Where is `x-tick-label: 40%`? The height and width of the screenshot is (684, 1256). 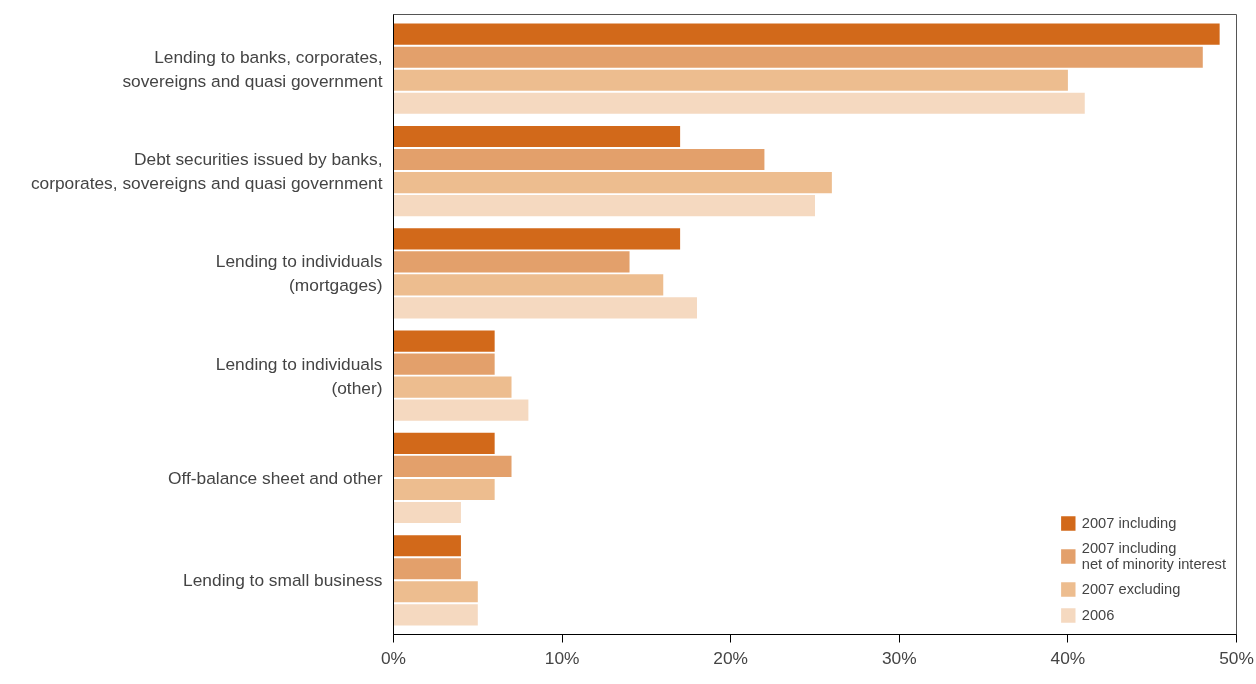
x-tick-label: 40% is located at coordinates (1068, 657).